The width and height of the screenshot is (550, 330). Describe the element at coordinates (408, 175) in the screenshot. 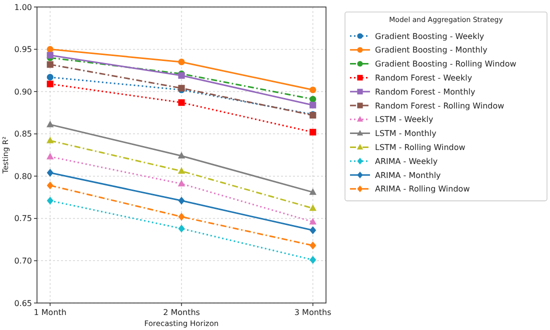

I see `legend-label: ARIMA - Monthly` at that location.